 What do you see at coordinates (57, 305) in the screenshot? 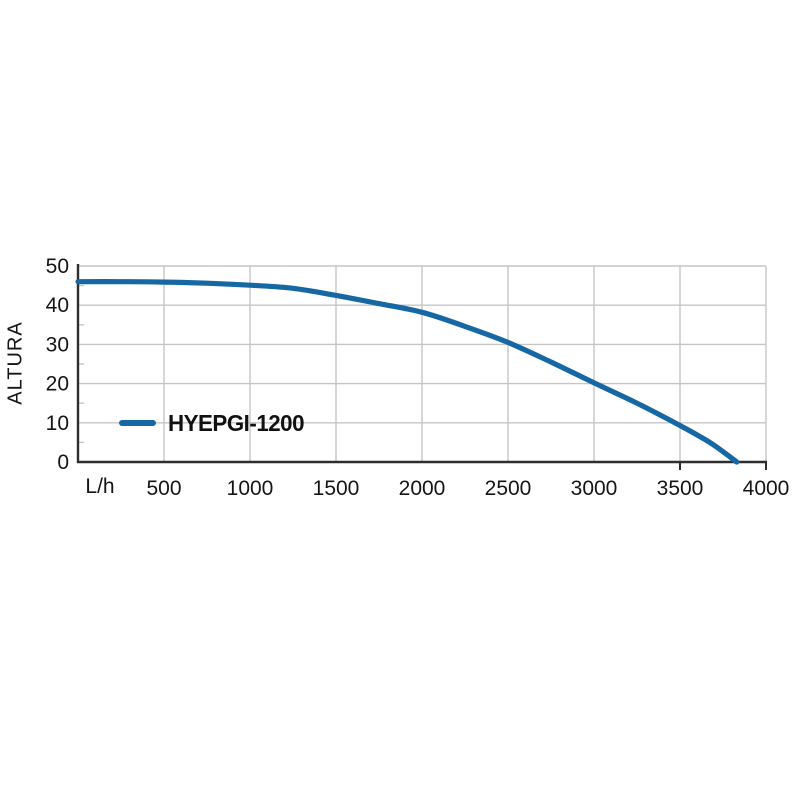
I see `y-tick-label: 40` at bounding box center [57, 305].